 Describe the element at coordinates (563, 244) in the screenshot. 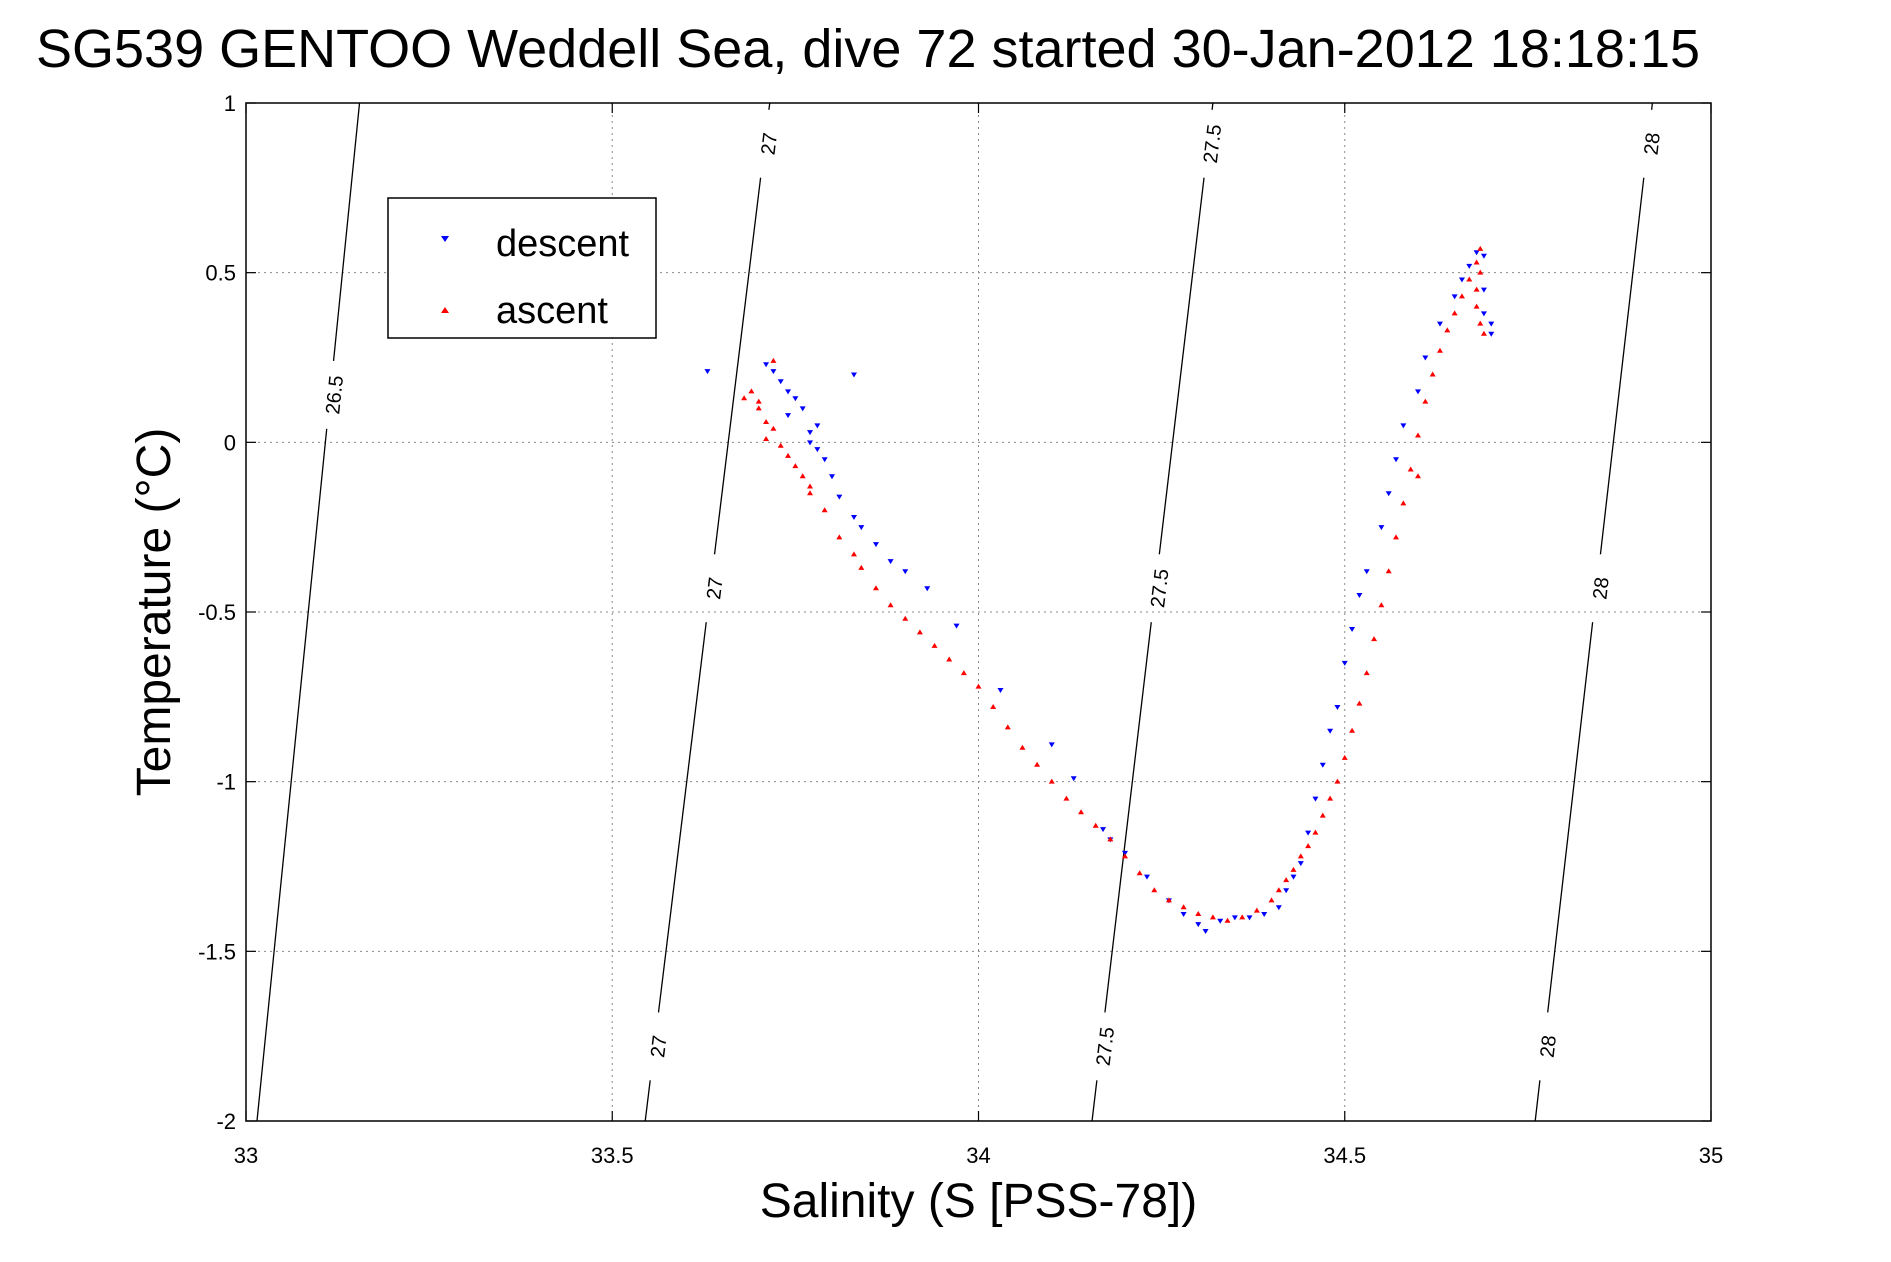

I see `legend-label-descent: descent` at that location.